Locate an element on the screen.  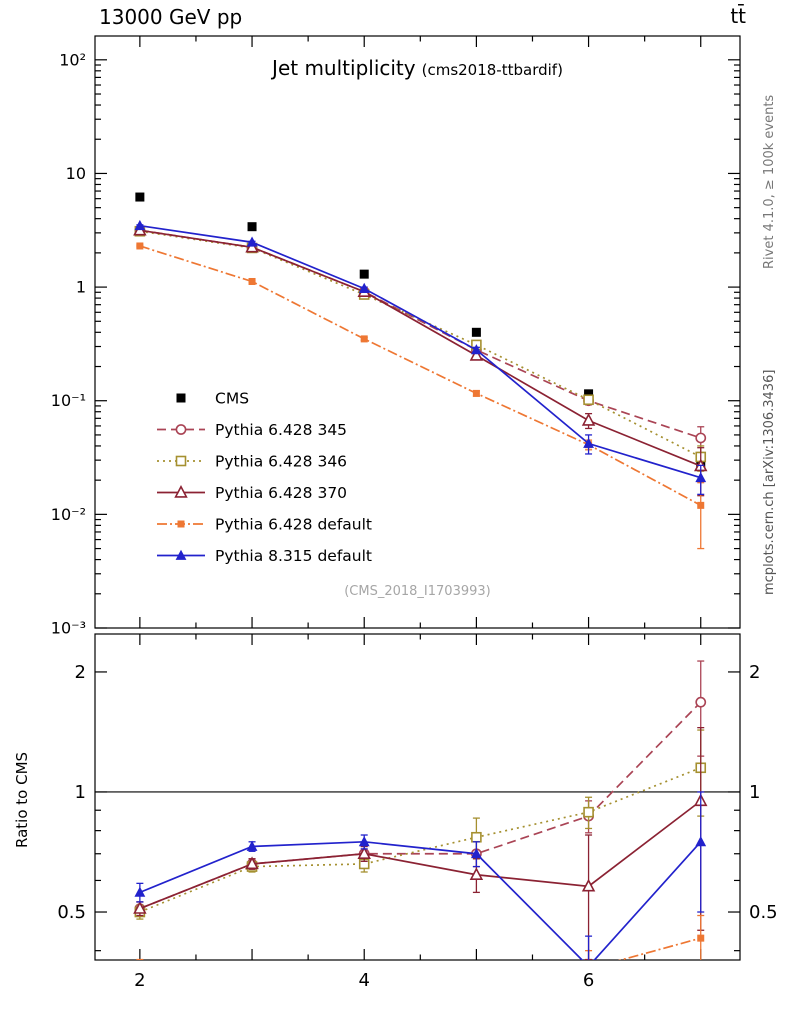
legend-label-pythia-6-428-346: Pythia 6.428 346 is located at coordinates (281, 462).